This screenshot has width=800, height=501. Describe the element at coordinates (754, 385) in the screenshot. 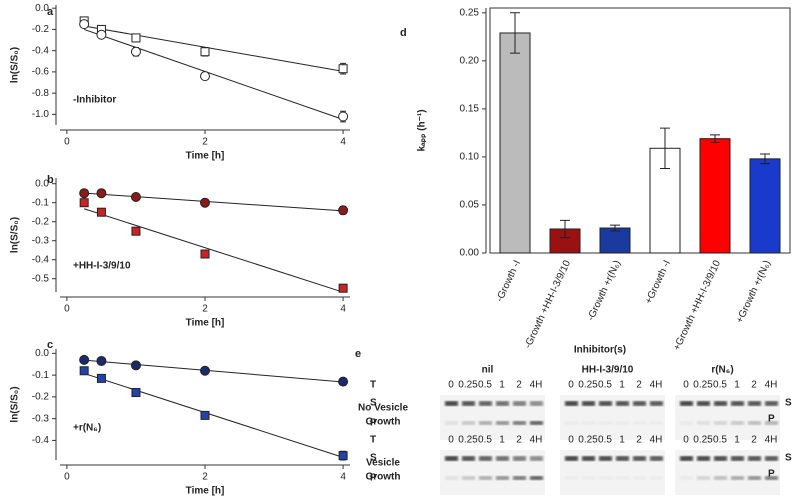

I see `lane-label: 2` at that location.